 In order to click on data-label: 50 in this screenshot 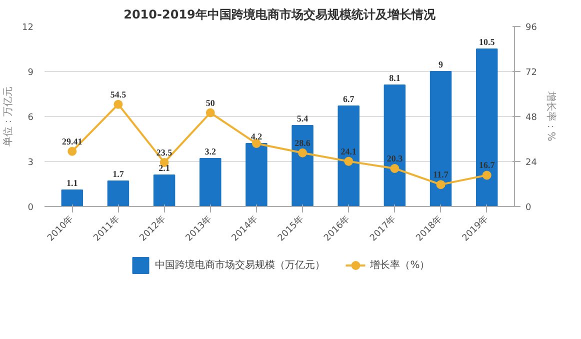, I will do `click(211, 103)`.